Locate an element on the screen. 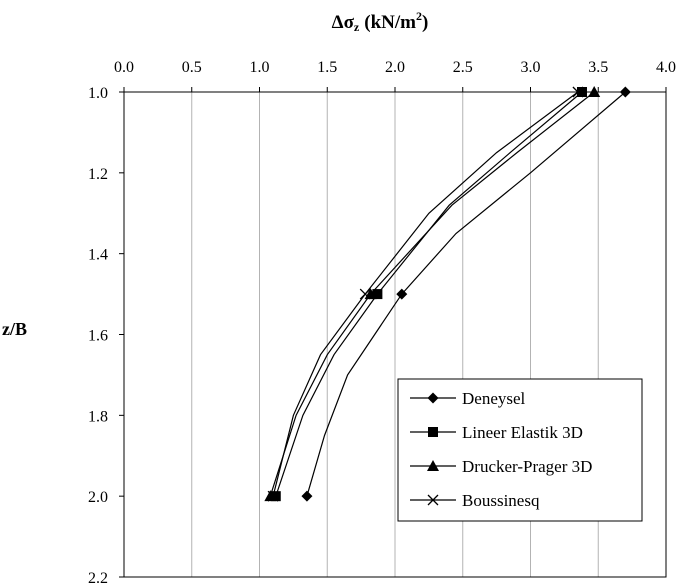  legend-label: Drucker-Prager 3D is located at coordinates (527, 466).